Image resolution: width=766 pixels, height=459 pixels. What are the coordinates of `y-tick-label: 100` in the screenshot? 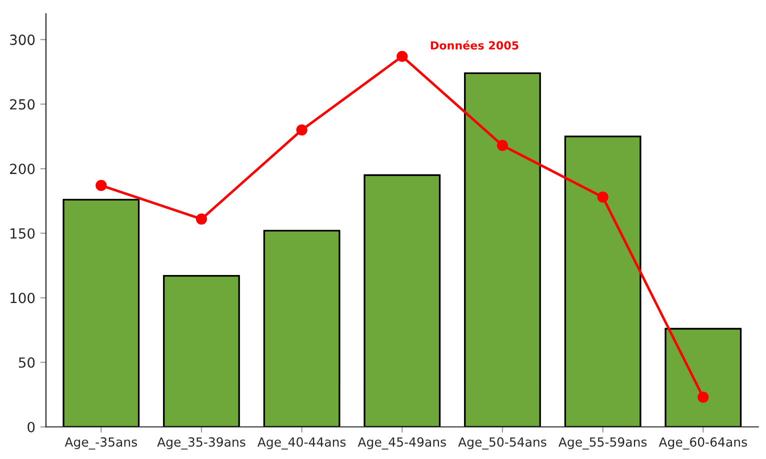 It's located at (22, 298).